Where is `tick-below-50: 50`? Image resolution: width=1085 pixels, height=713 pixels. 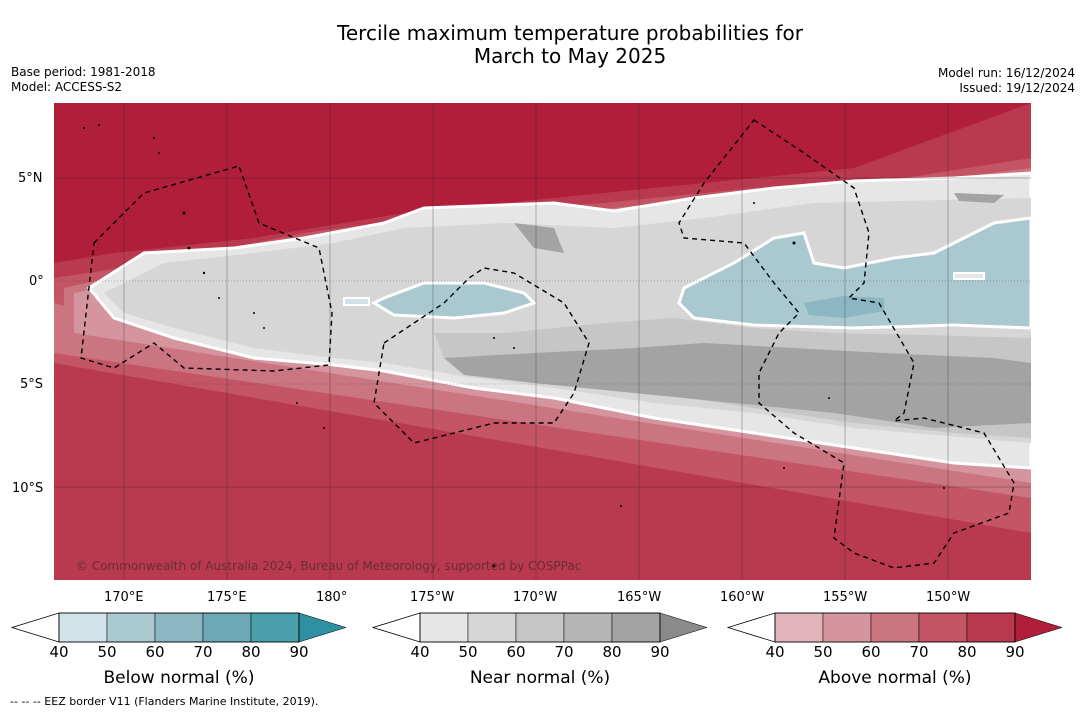
tick-below-50: 50 is located at coordinates (107, 652).